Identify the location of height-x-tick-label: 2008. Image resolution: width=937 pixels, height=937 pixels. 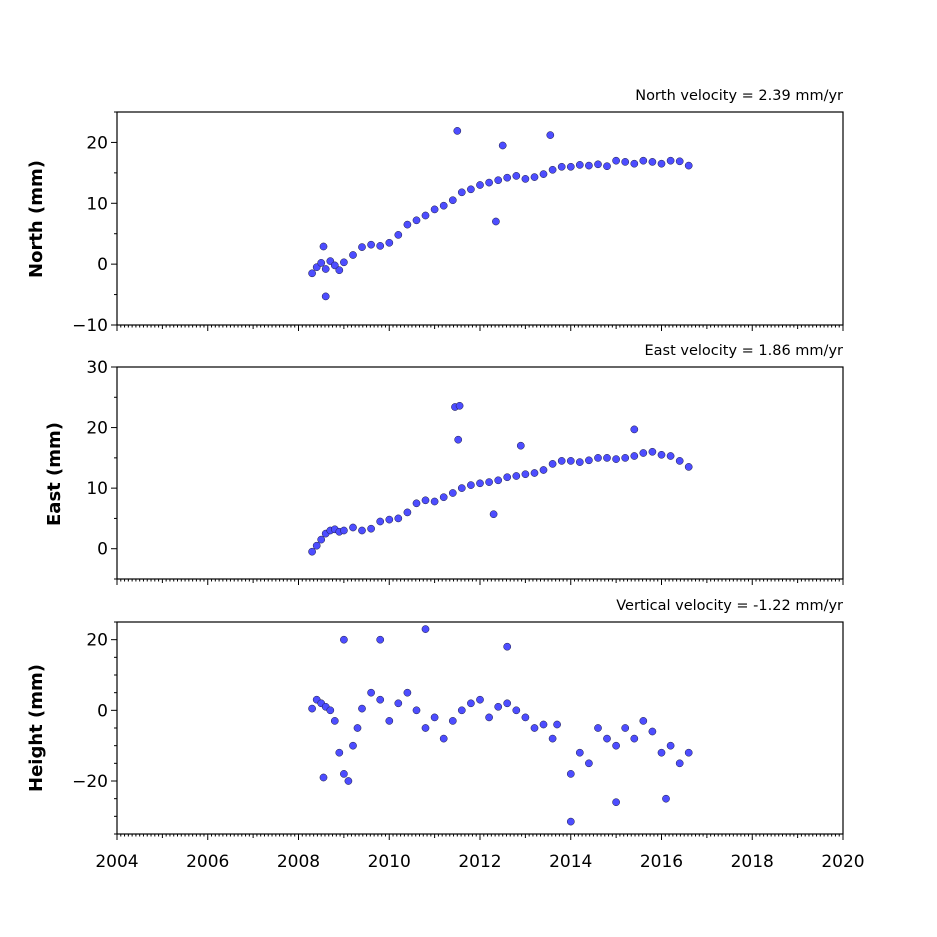
(298, 862).